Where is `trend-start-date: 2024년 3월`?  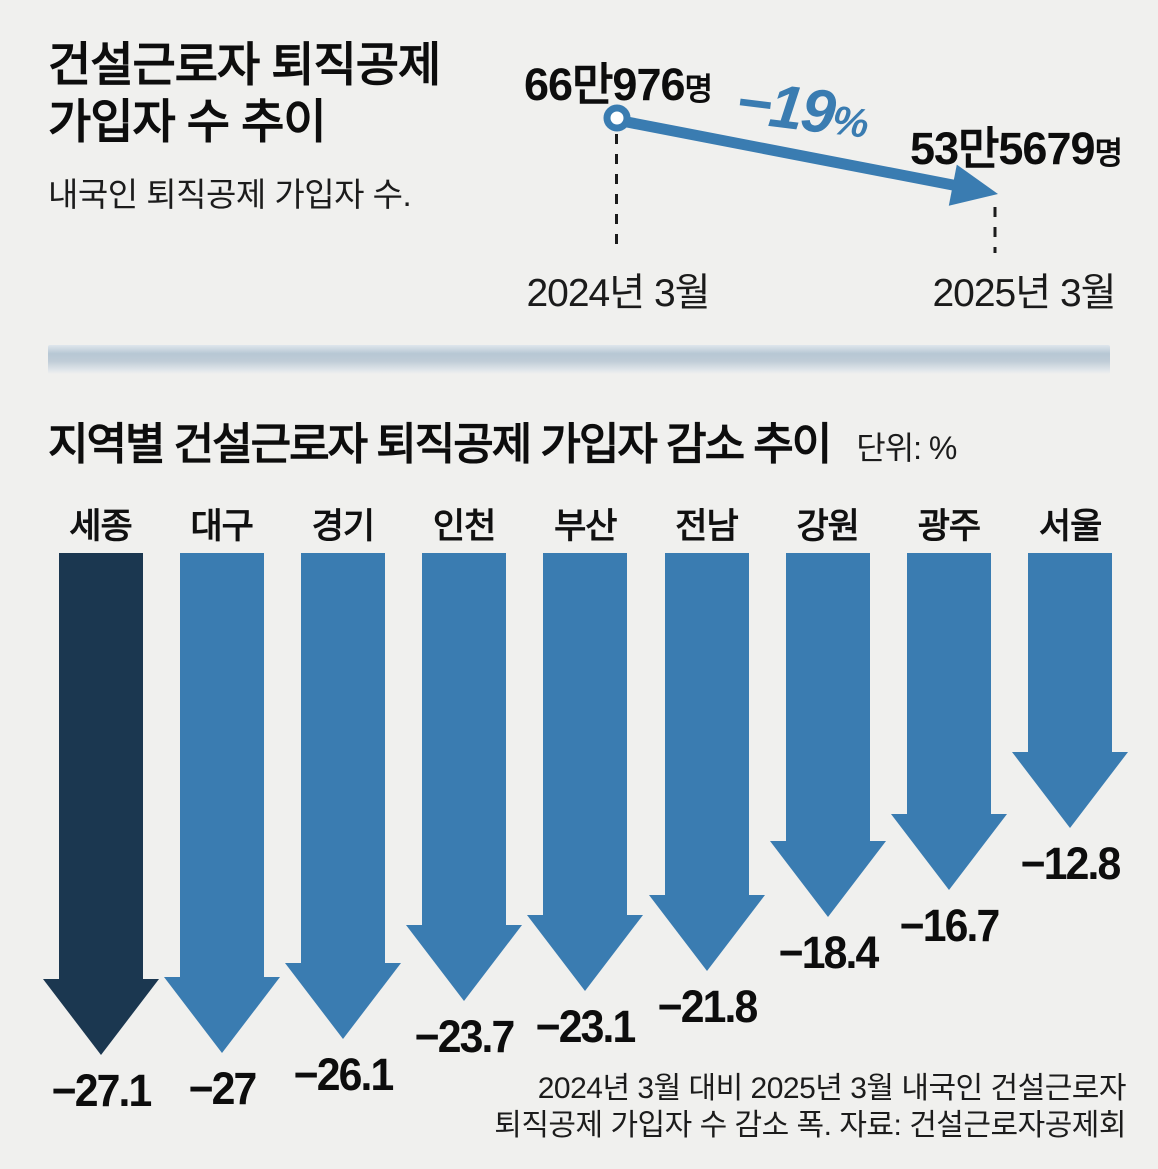
trend-start-date: 2024년 3월 is located at coordinates (618, 293).